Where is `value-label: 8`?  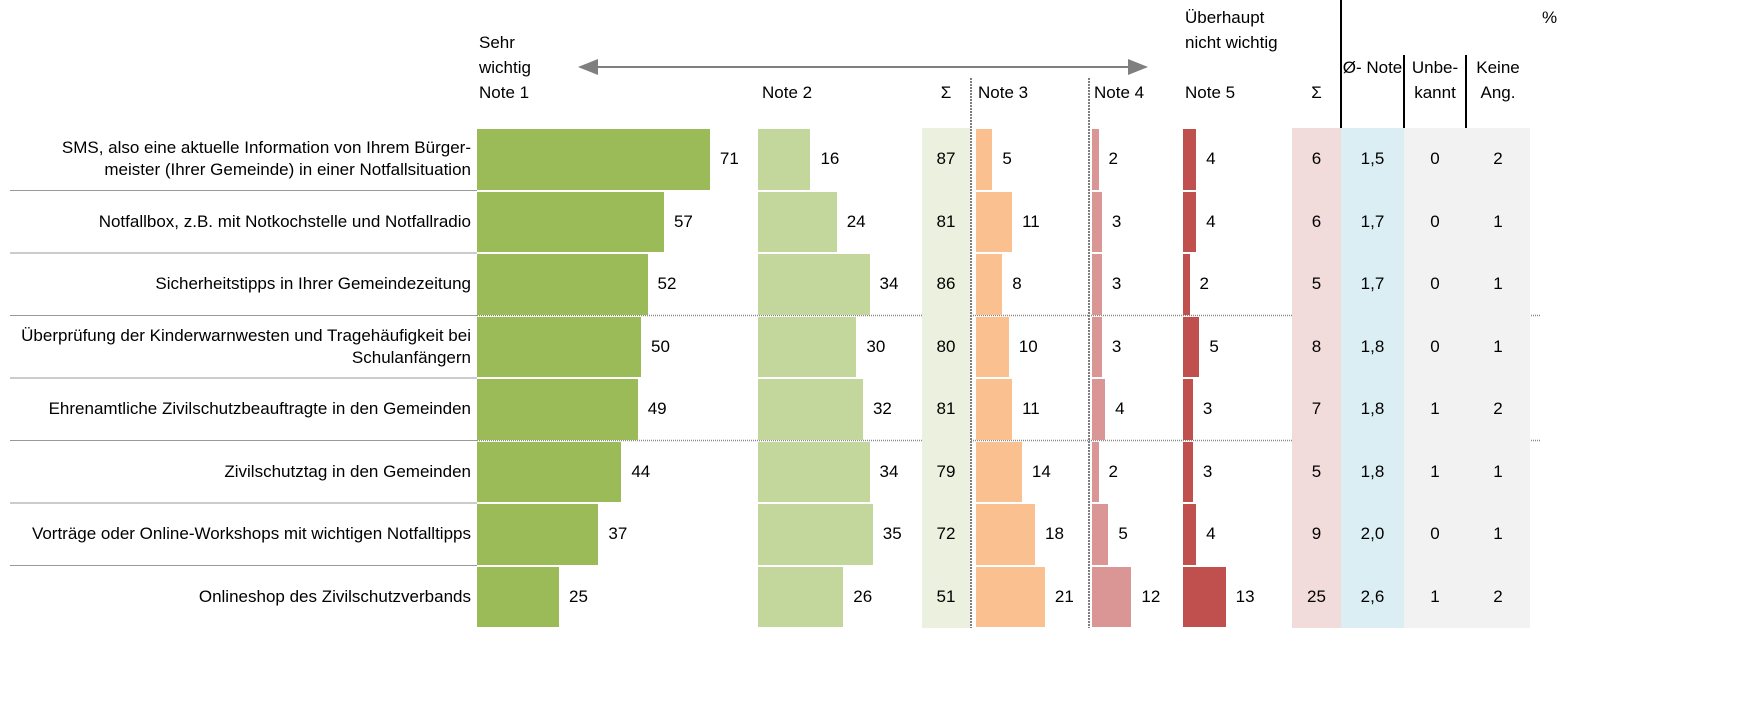
value-label: 8 is located at coordinates (1017, 284).